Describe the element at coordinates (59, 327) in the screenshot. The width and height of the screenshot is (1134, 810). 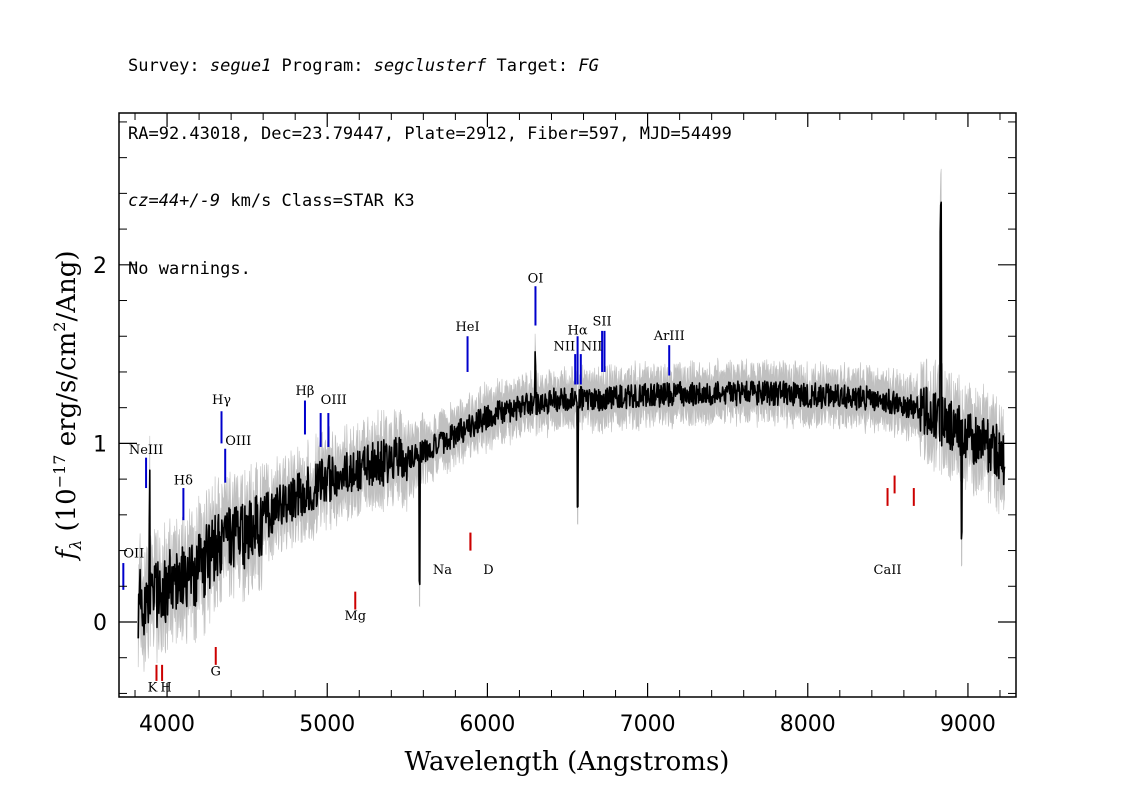
I see `y-axis-label-exp2: 2` at that location.